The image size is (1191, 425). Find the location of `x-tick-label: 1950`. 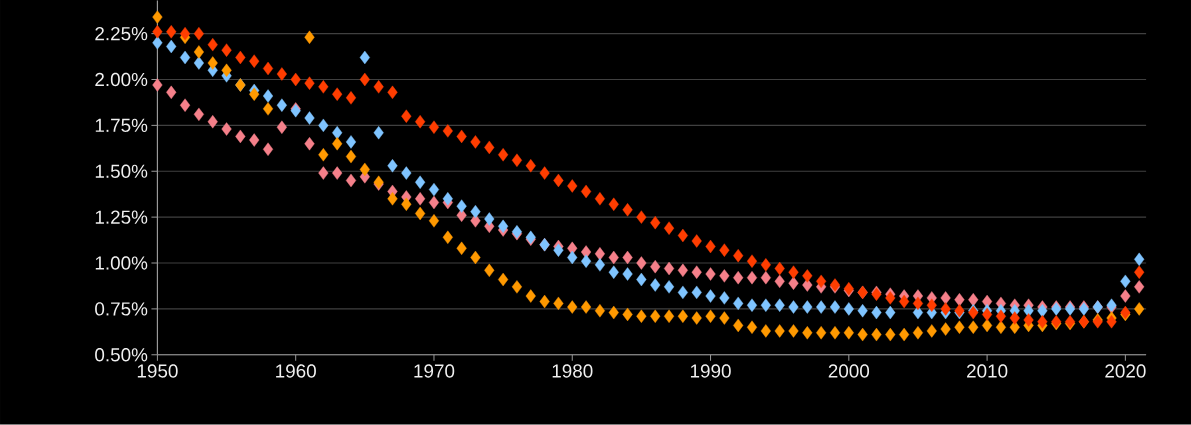

x-tick-label: 1950 is located at coordinates (157, 371).